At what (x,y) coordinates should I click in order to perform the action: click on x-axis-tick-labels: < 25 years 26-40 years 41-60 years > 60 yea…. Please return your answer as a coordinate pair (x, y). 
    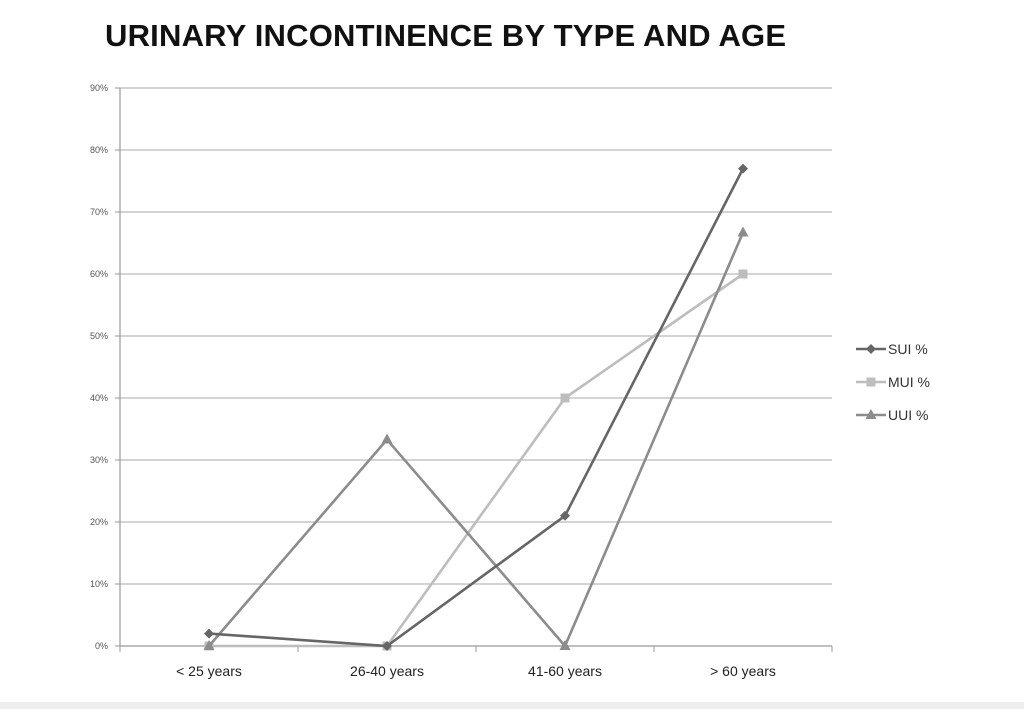
    Looking at the image, I should click on (476, 671).